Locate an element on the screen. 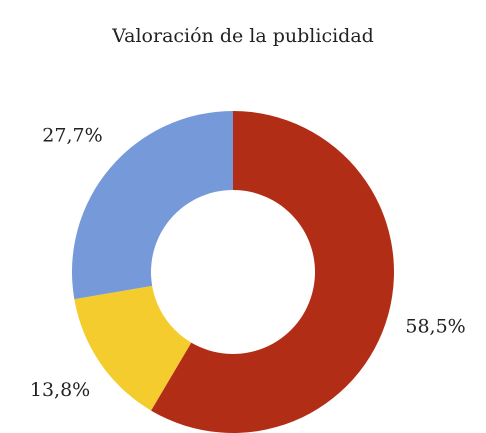 The height and width of the screenshot is (433, 486). data-label: 27,7% is located at coordinates (72, 136).